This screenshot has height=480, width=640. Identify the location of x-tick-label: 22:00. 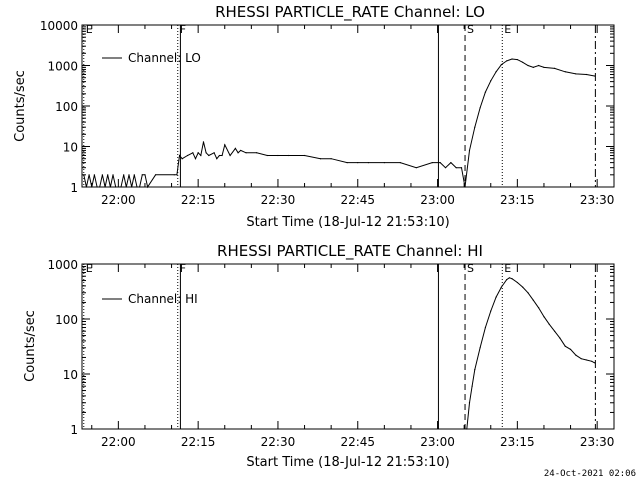
(118, 442).